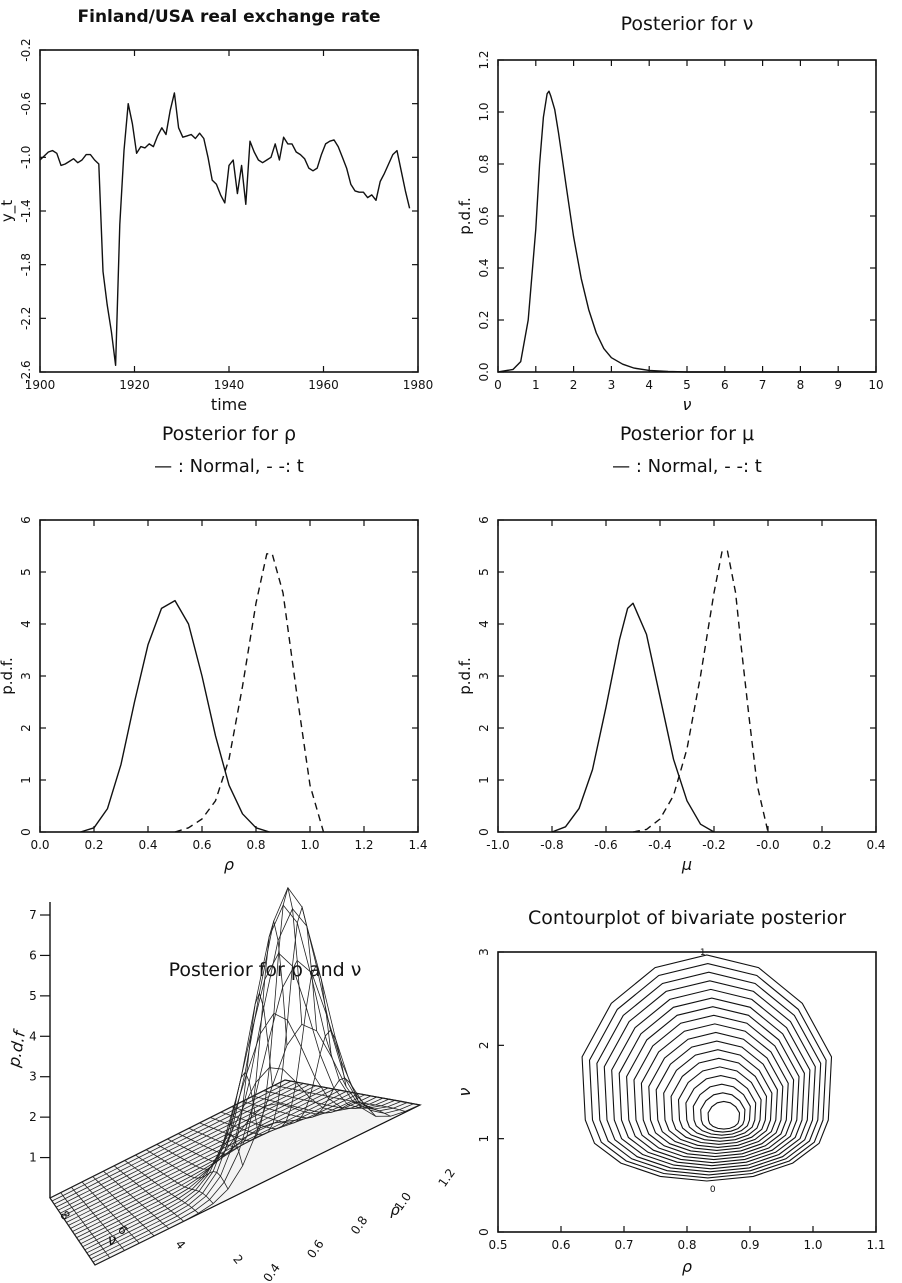 The height and width of the screenshot is (1283, 902). What do you see at coordinates (687, 918) in the screenshot?
I see `chart-title: Contourplot of bivariate posterior` at bounding box center [687, 918].